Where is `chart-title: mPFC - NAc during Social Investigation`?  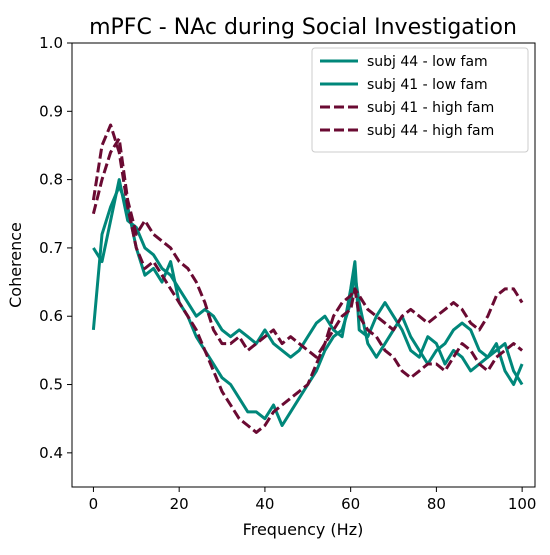
chart-title: mPFC - NAc during Social Investigation is located at coordinates (303, 27).